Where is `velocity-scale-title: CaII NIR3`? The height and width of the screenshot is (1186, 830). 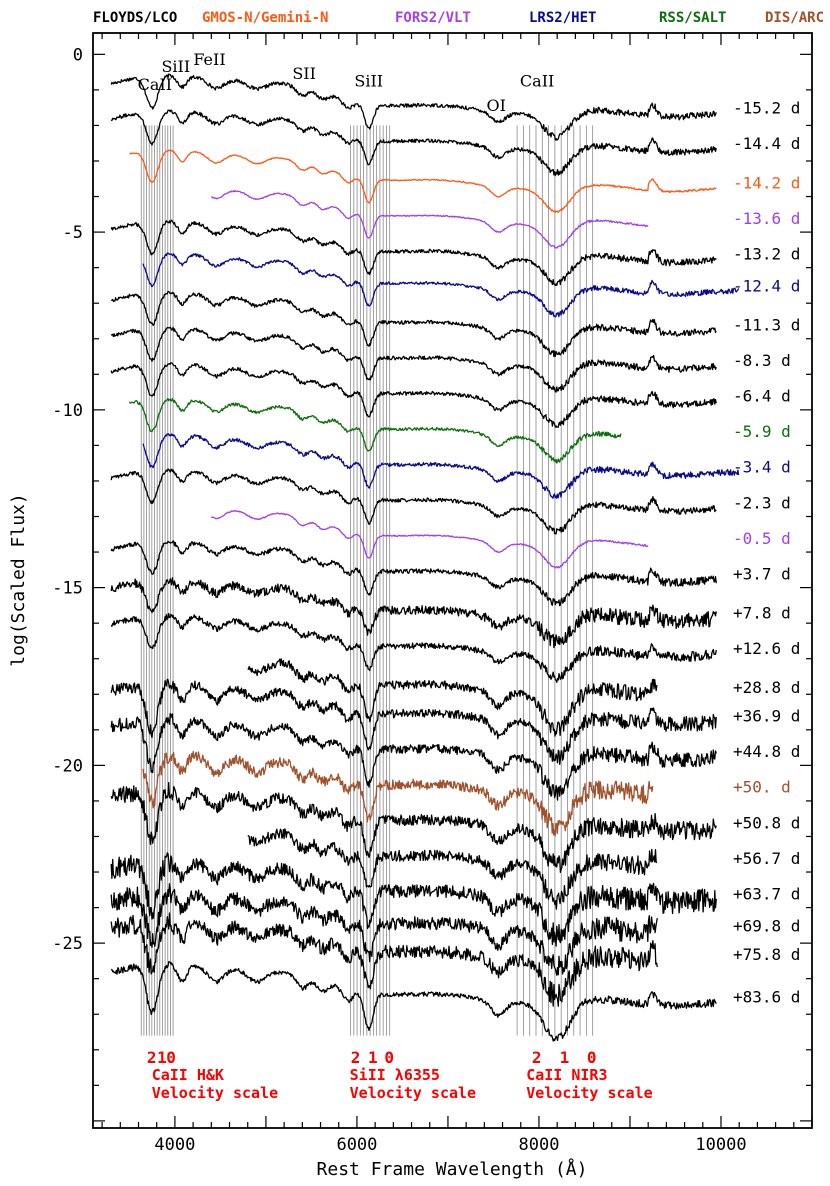
velocity-scale-title: CaII NIR3 is located at coordinates (566, 1075).